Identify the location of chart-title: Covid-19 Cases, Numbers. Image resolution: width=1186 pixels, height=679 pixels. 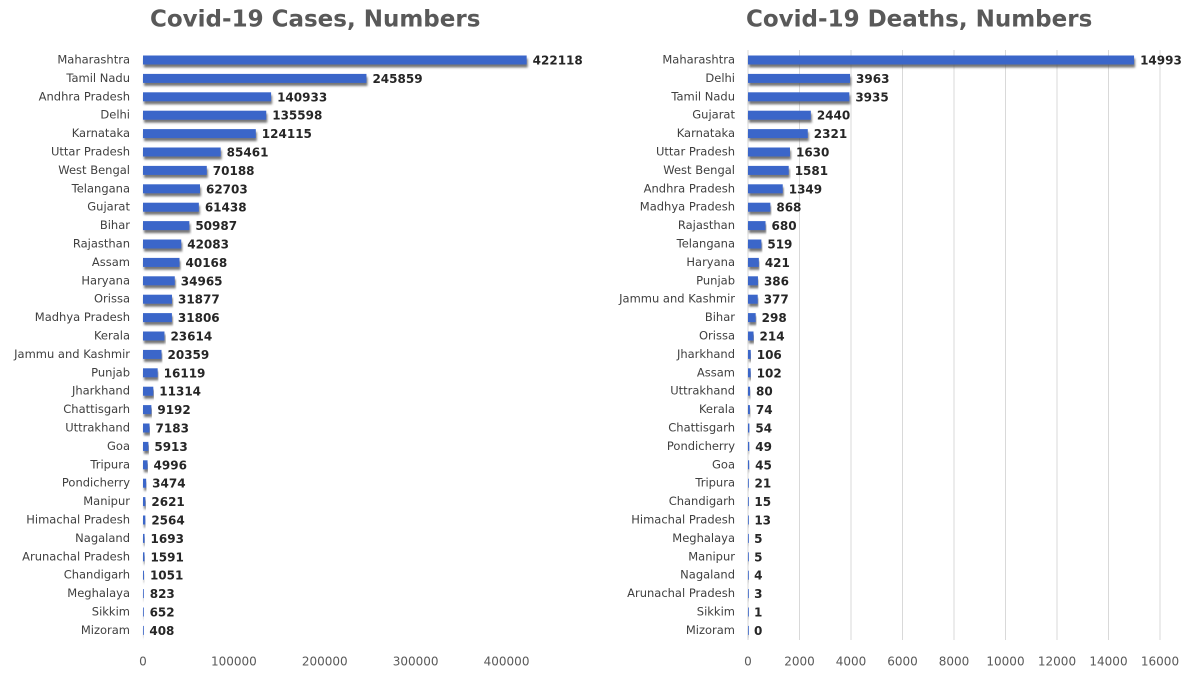
(315, 20).